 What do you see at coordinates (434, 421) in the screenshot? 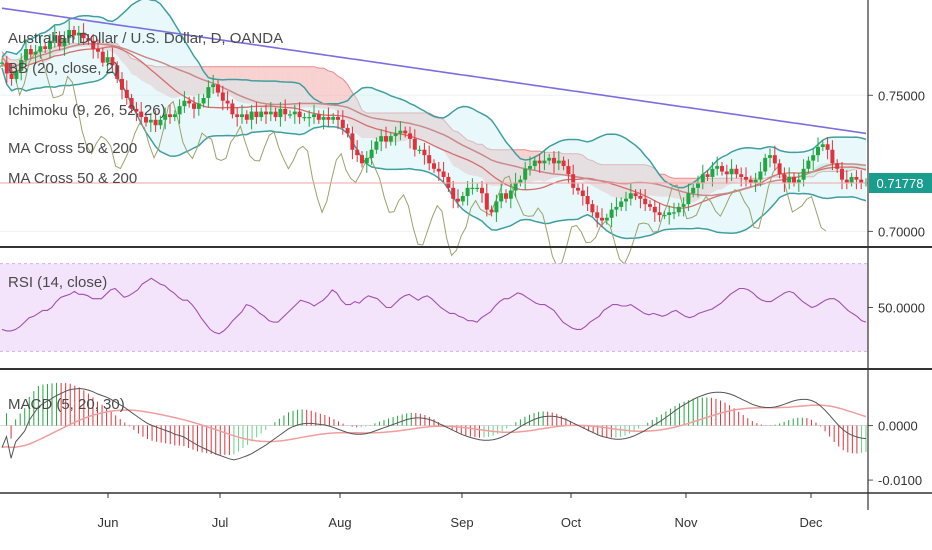
I see `macd-panel: MACD (5, 20, 30)` at bounding box center [434, 421].